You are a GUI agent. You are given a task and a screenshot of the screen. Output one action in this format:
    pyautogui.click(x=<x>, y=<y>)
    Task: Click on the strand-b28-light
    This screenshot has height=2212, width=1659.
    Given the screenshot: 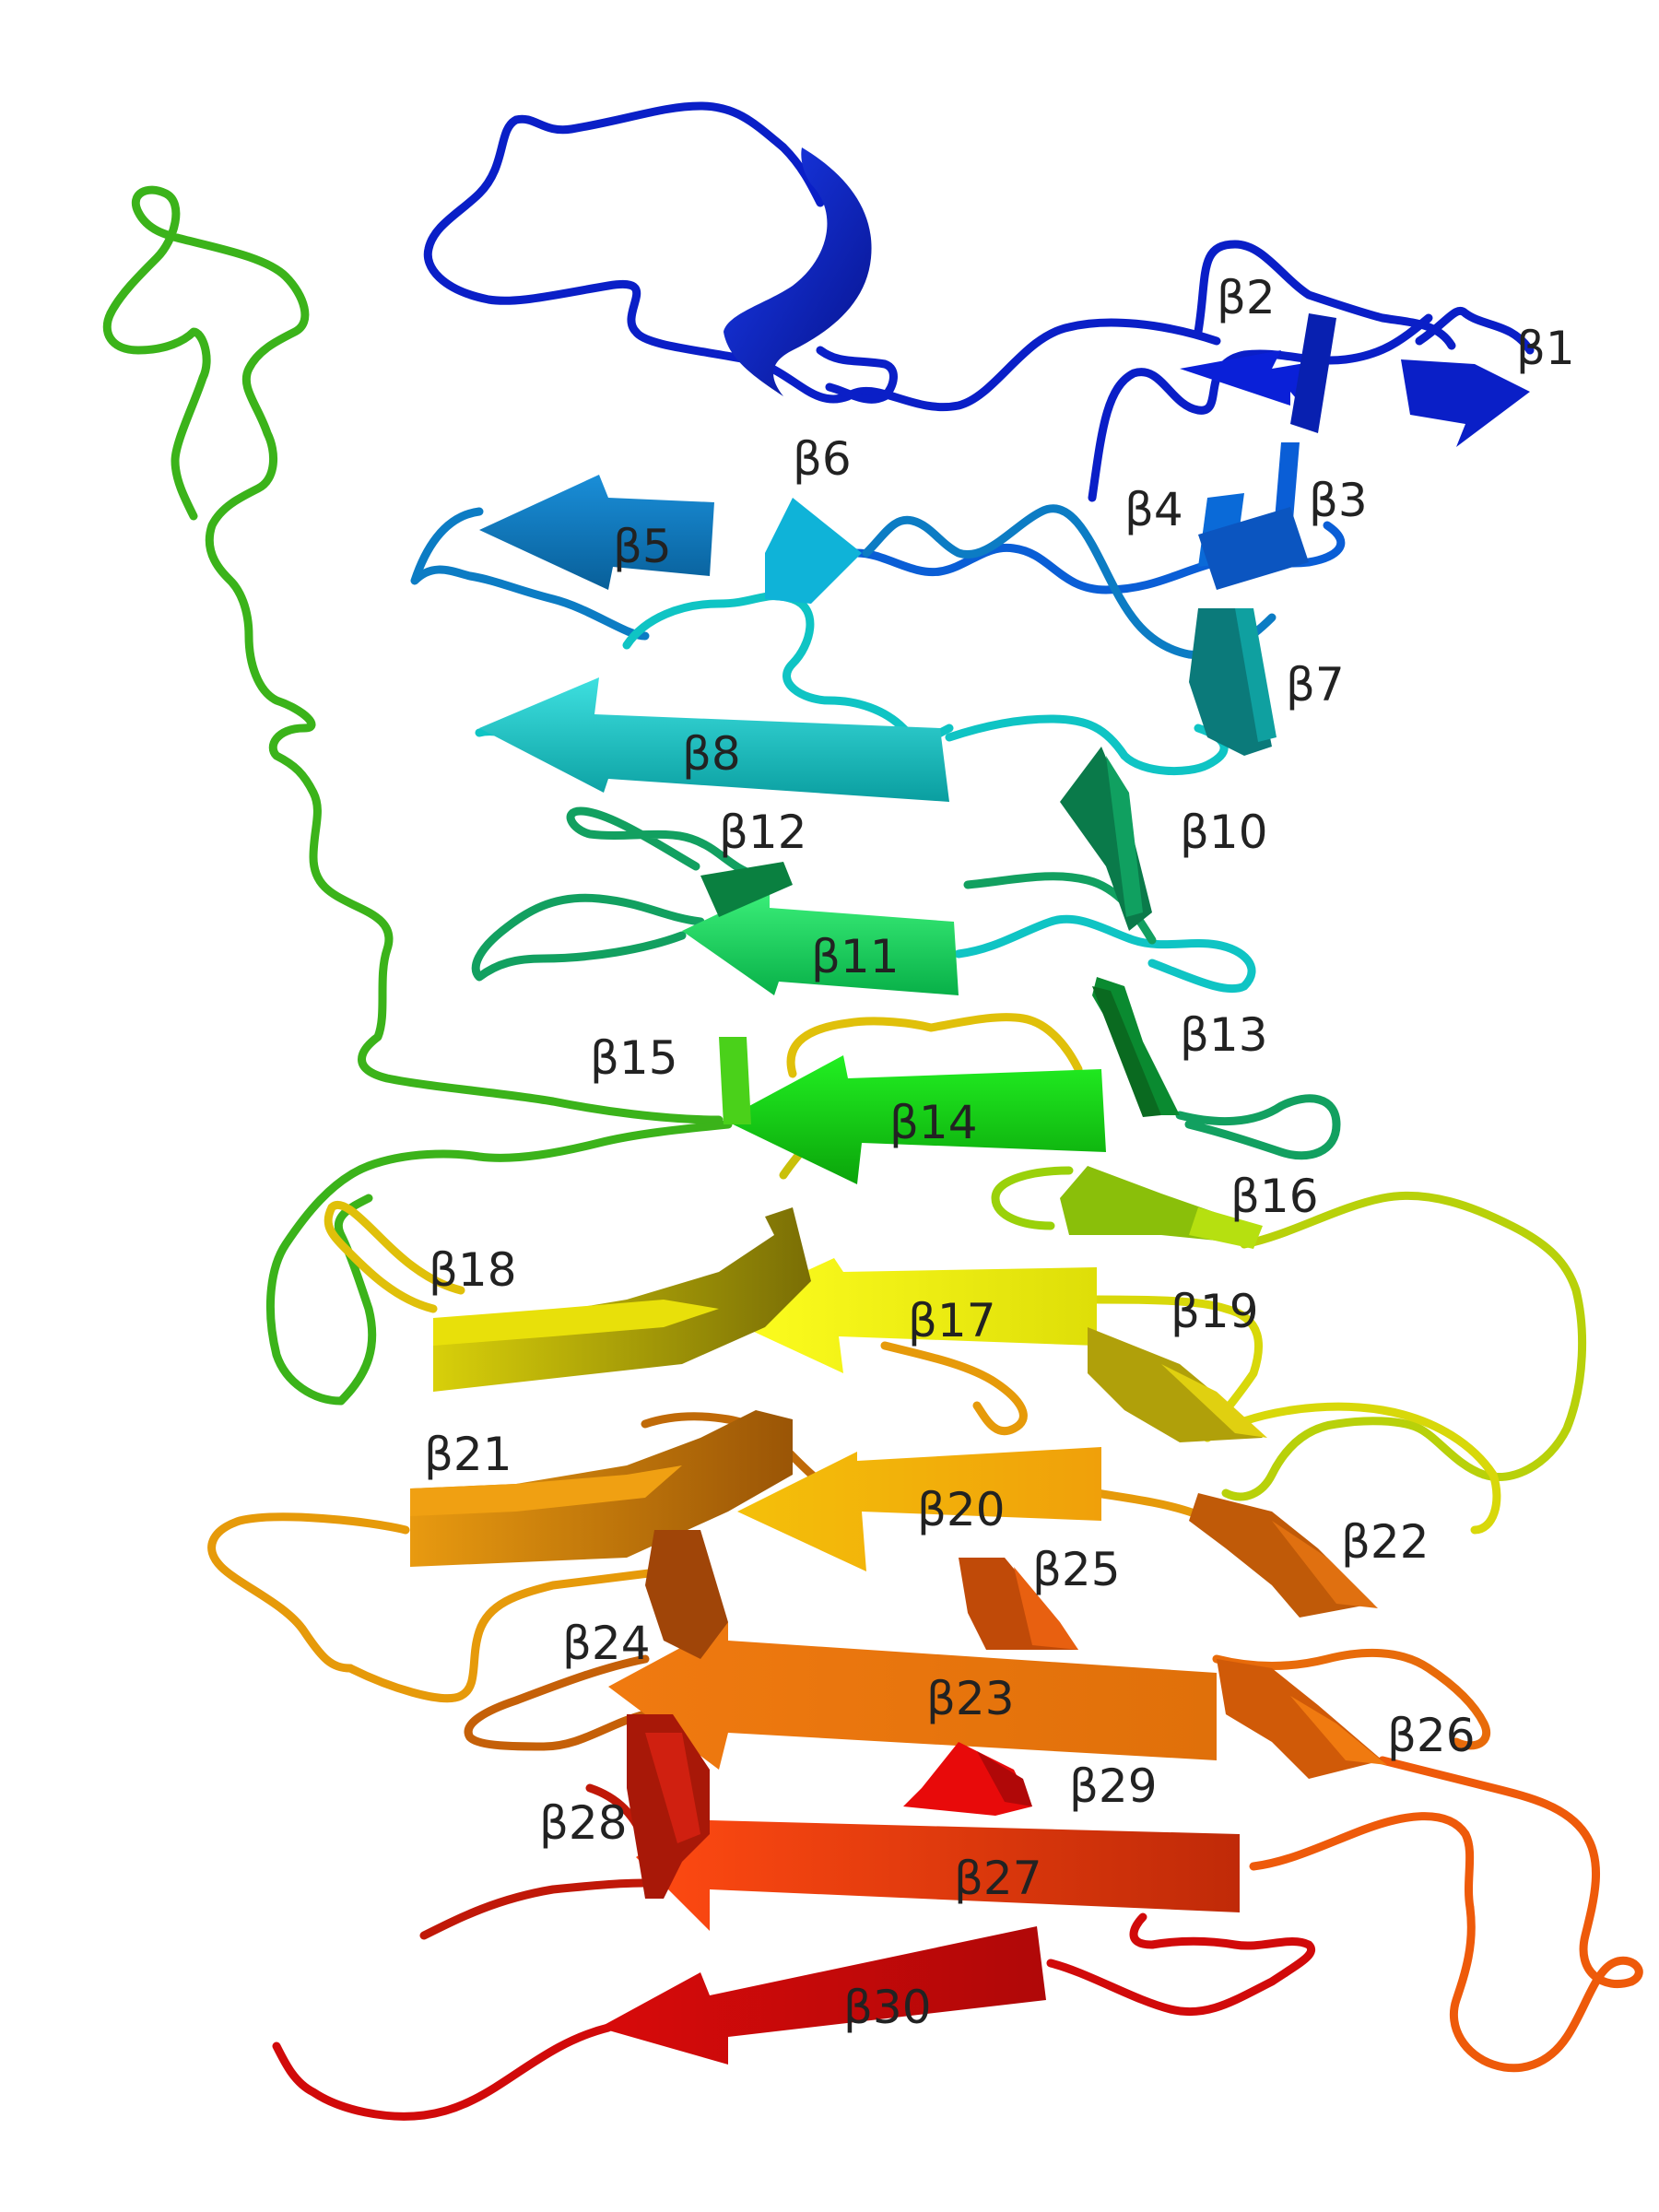 What is the action you would take?
    pyautogui.click(x=672, y=1788)
    